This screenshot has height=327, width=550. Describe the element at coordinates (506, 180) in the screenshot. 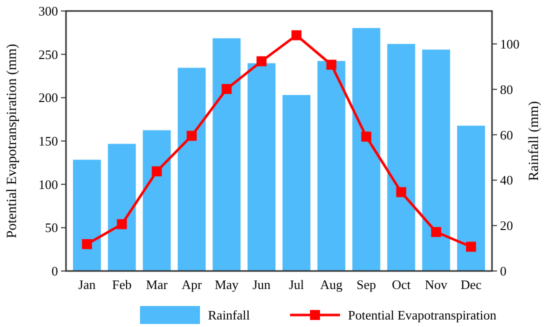

I see `y2-tick-label: 40` at that location.